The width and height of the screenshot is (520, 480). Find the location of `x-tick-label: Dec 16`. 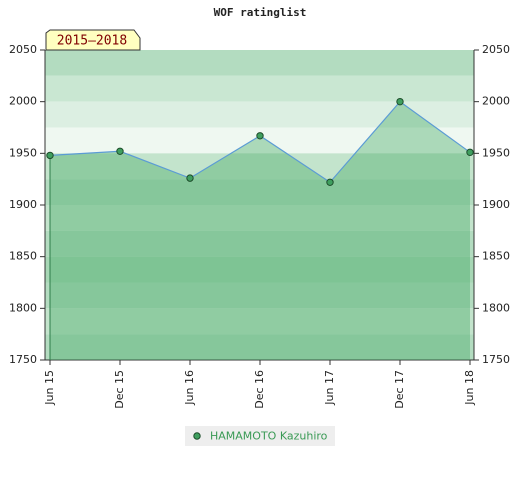

x-tick-label: Dec 16 is located at coordinates (259, 389).